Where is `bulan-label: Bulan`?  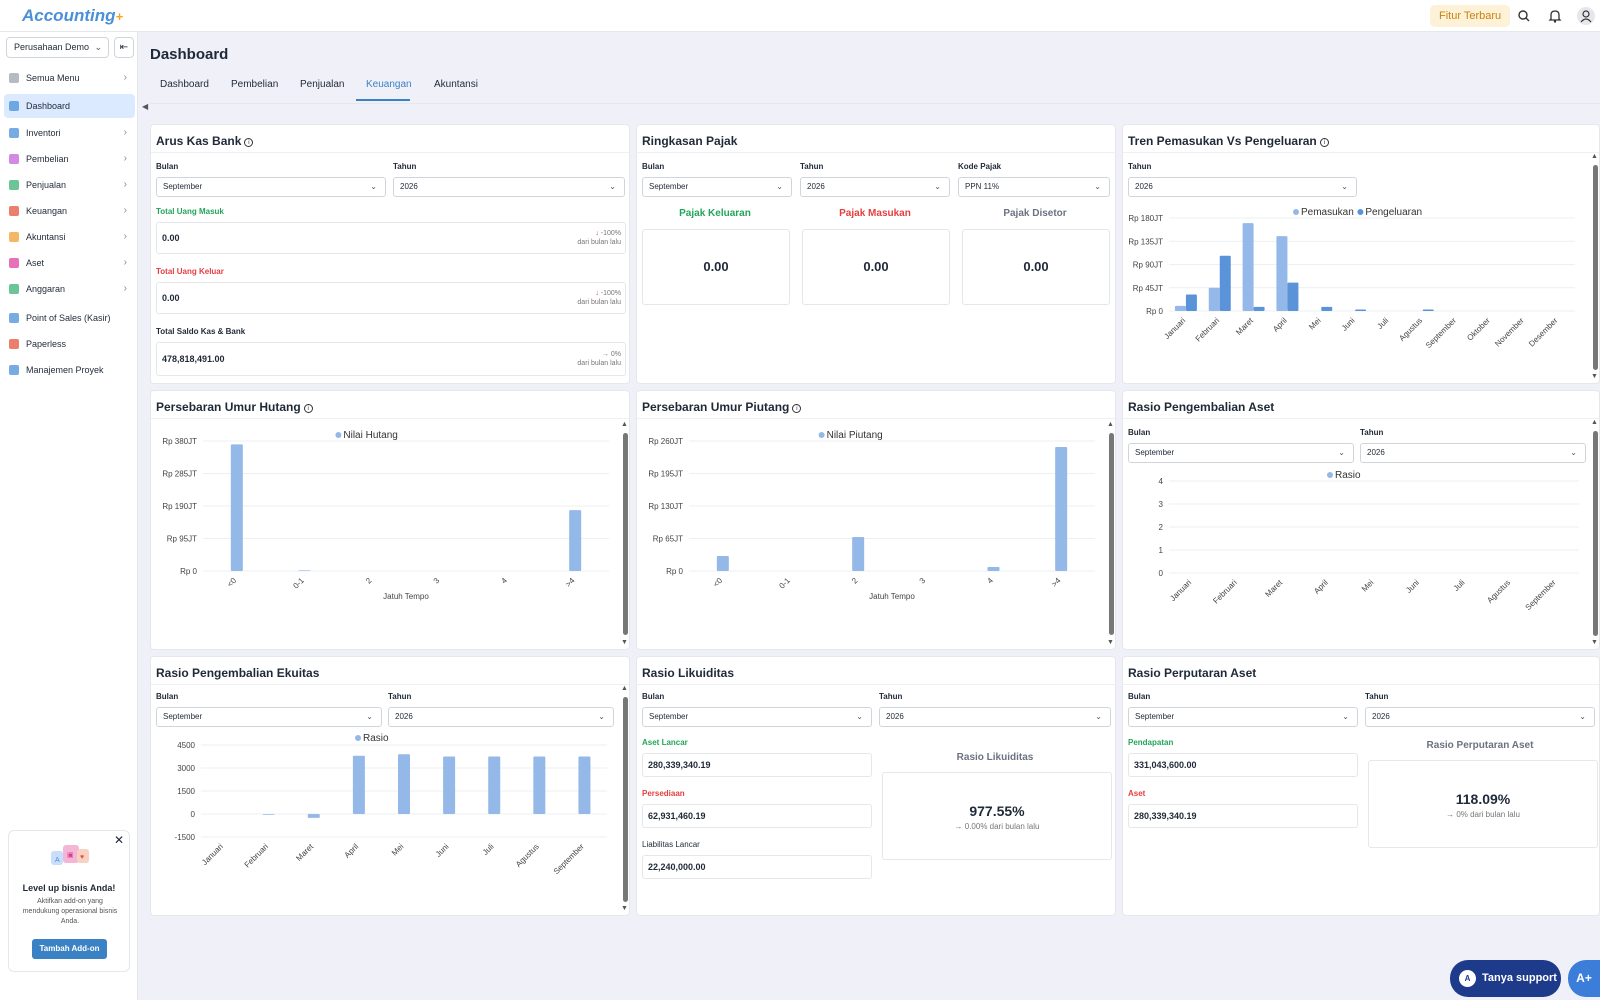
bulan-label: Bulan is located at coordinates (1139, 432).